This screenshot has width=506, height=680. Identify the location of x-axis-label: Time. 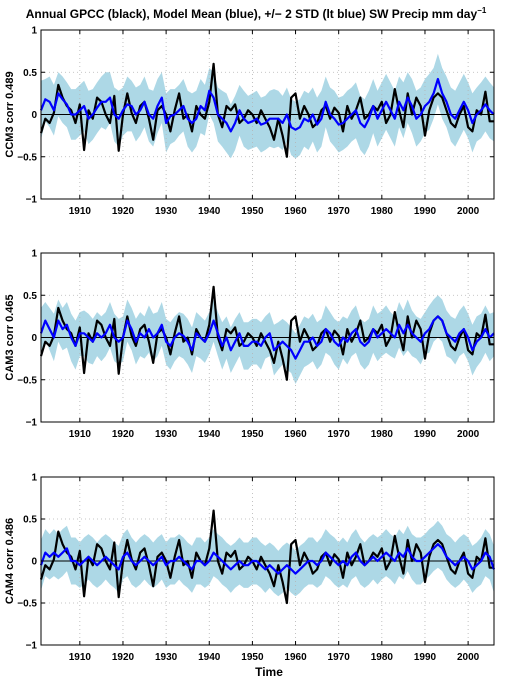
(269, 672).